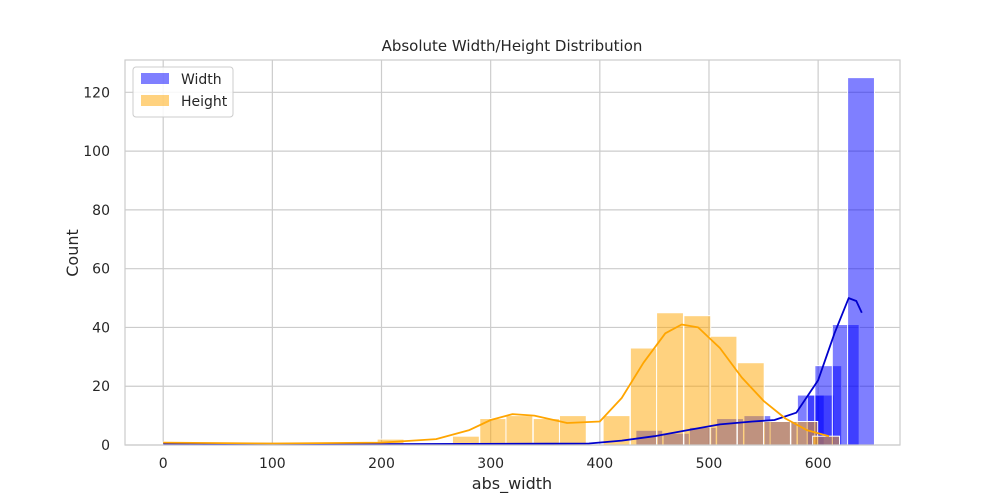  I want to click on chart-title: Absolute Width/Height Distribution, so click(512, 46).